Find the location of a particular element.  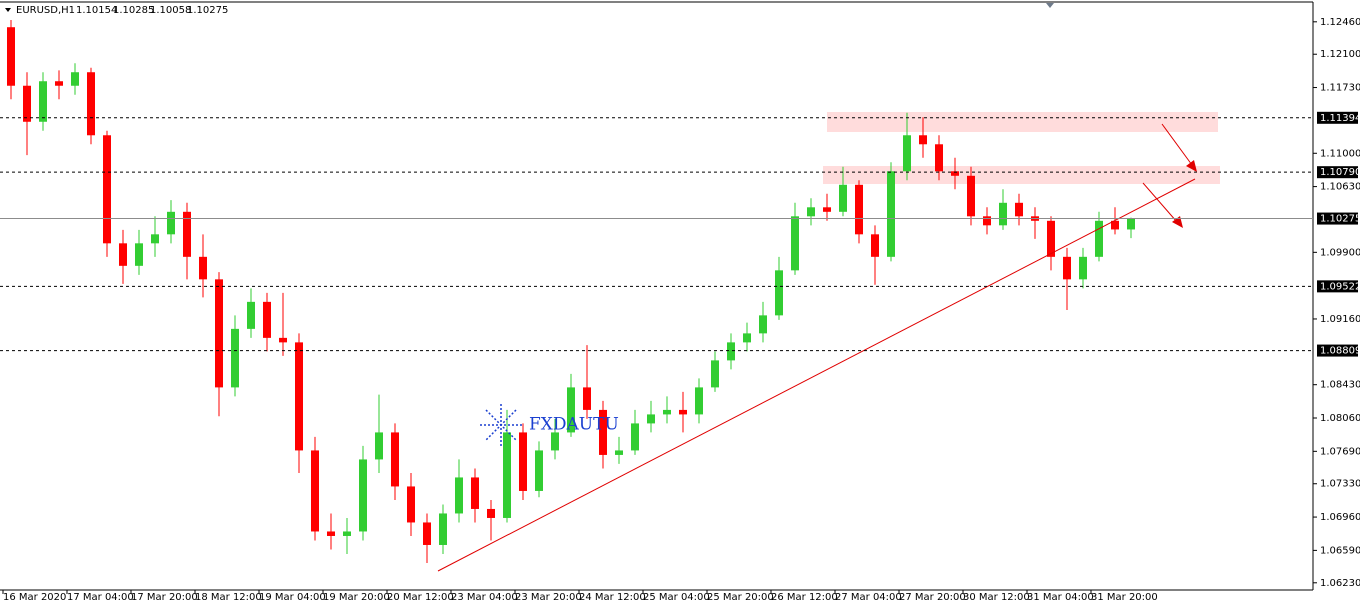

current-price-box is located at coordinates (1337, 218).